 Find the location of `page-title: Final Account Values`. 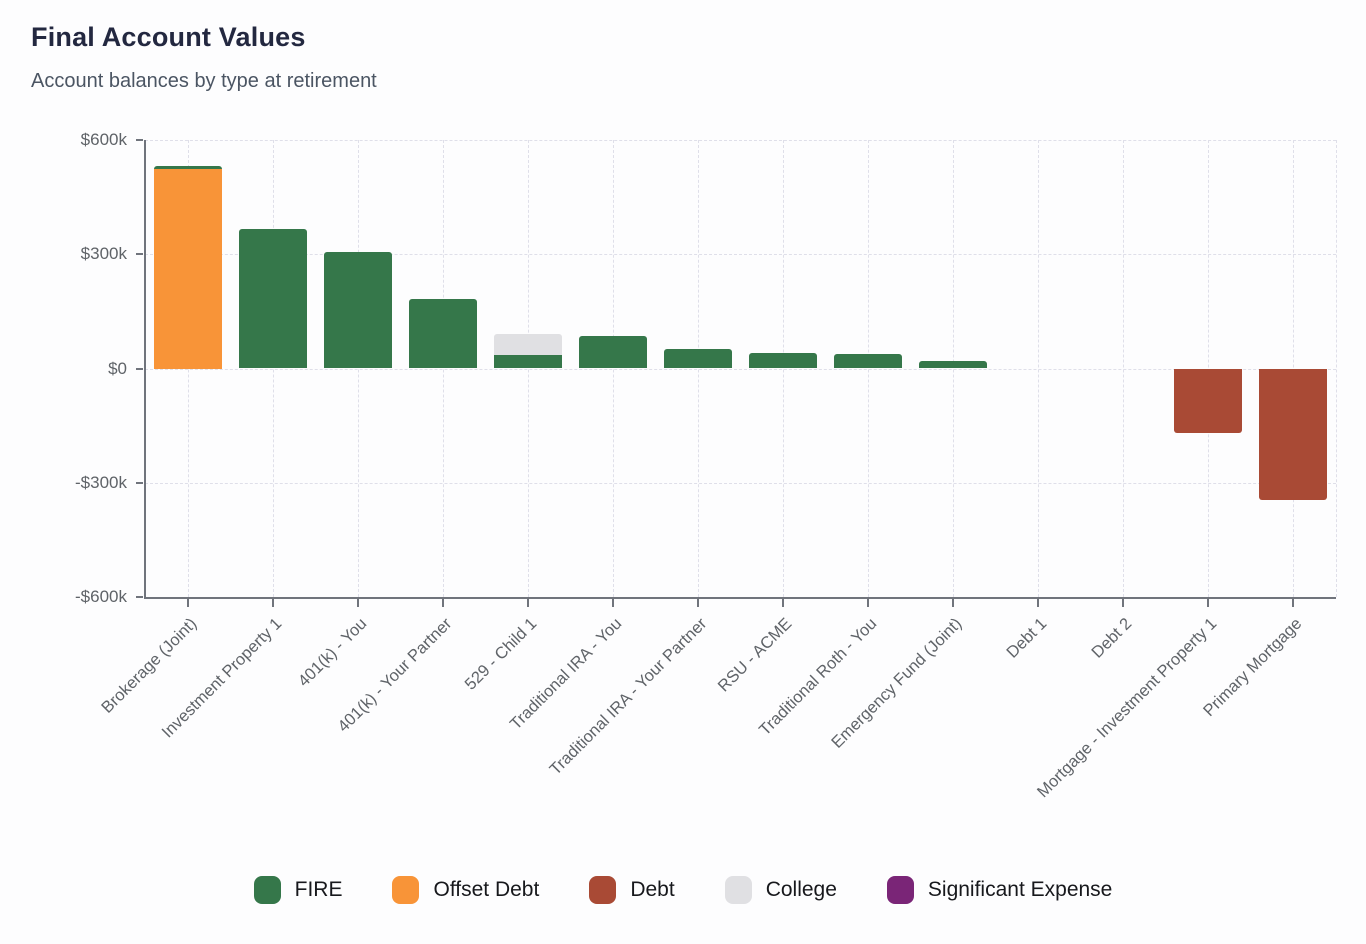

page-title: Final Account Values is located at coordinates (168, 37).